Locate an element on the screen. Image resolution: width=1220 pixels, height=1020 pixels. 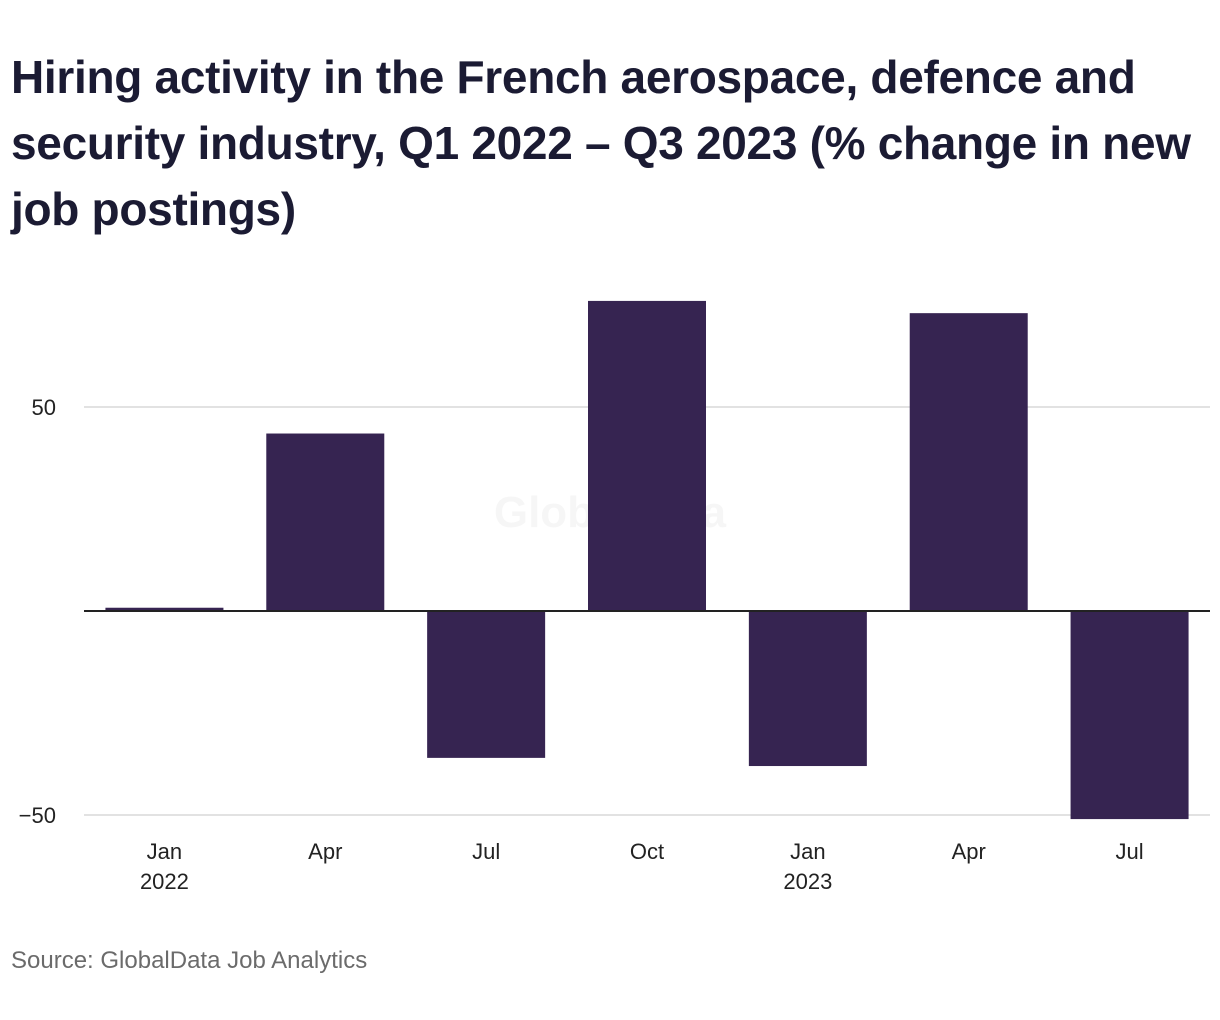
x-tick-year-label: 2022 is located at coordinates (164, 881).